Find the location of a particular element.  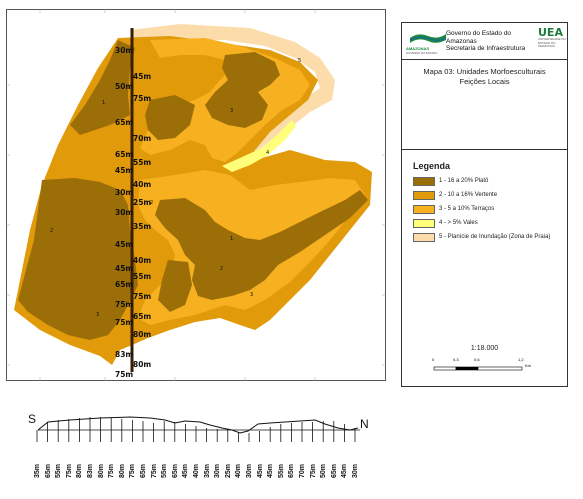

unit-number-label: 4 is located at coordinates (268, 153).